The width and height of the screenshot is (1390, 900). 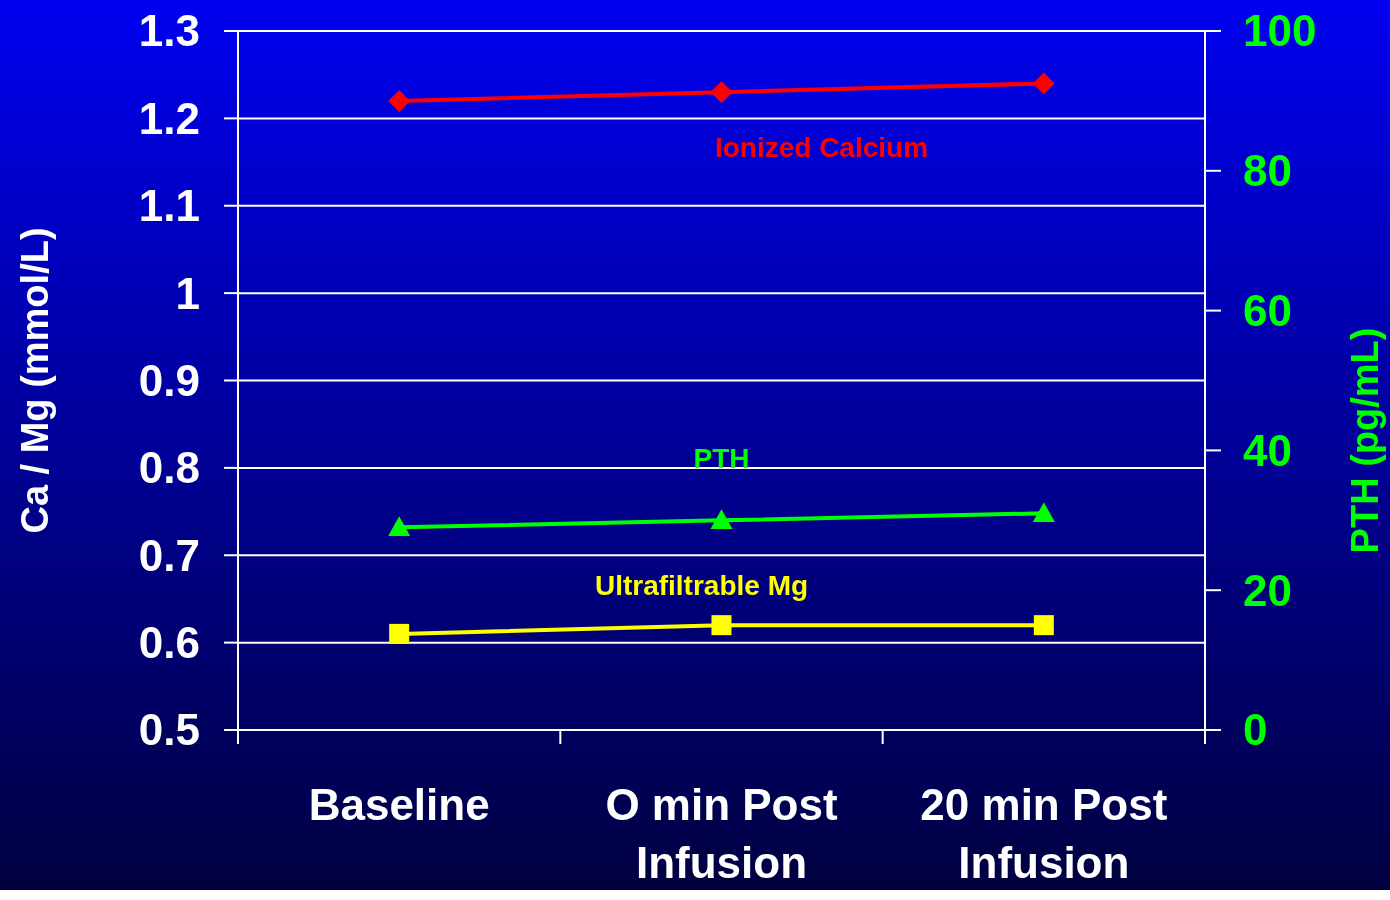 I want to click on series-label: Ionized Calcium, so click(x=821, y=148).